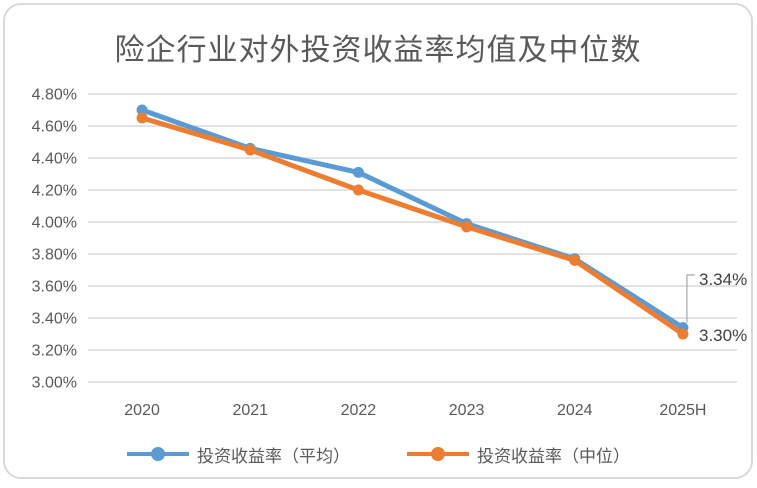  What do you see at coordinates (378, 454) in the screenshot?
I see `chart-legend: 投资收益率（平均） 投资收益率（中位）` at bounding box center [378, 454].